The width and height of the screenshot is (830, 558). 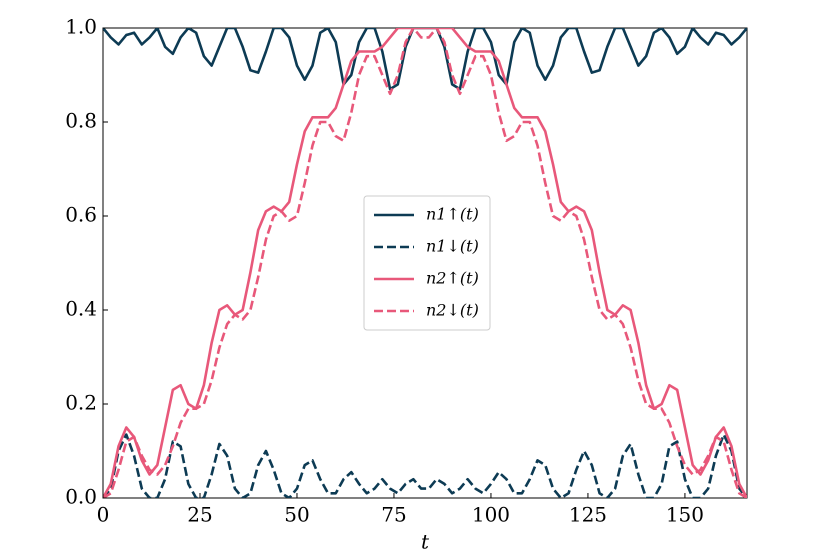 What do you see at coordinates (81, 27) in the screenshot?
I see `y-tick-label: 1.0` at bounding box center [81, 27].